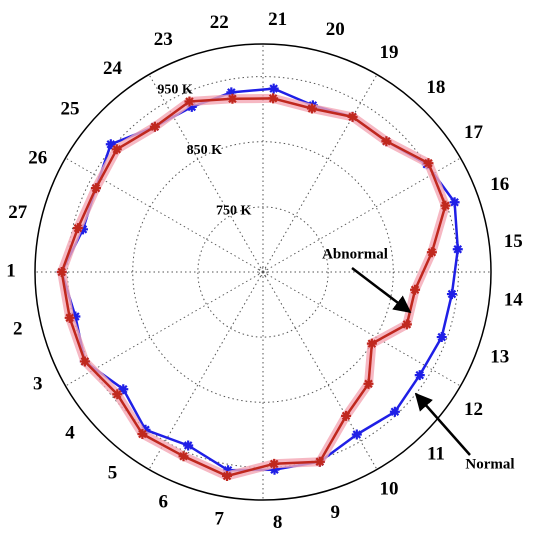 This screenshot has height=550, width=544. Describe the element at coordinates (389, 489) in the screenshot. I see `angle-label: 10` at that location.